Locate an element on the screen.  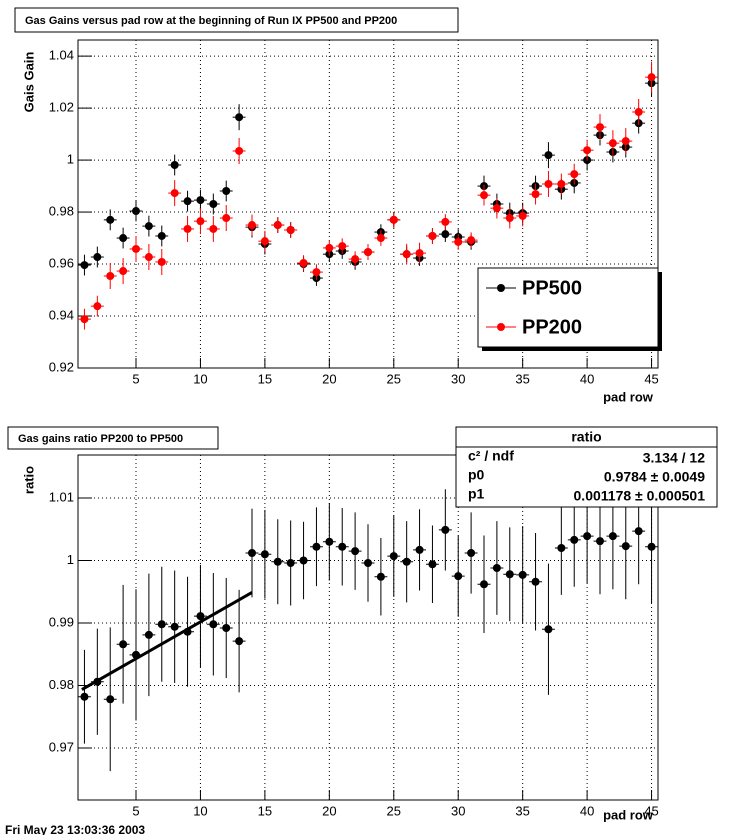
stats-name: p0 is located at coordinates (476, 475).